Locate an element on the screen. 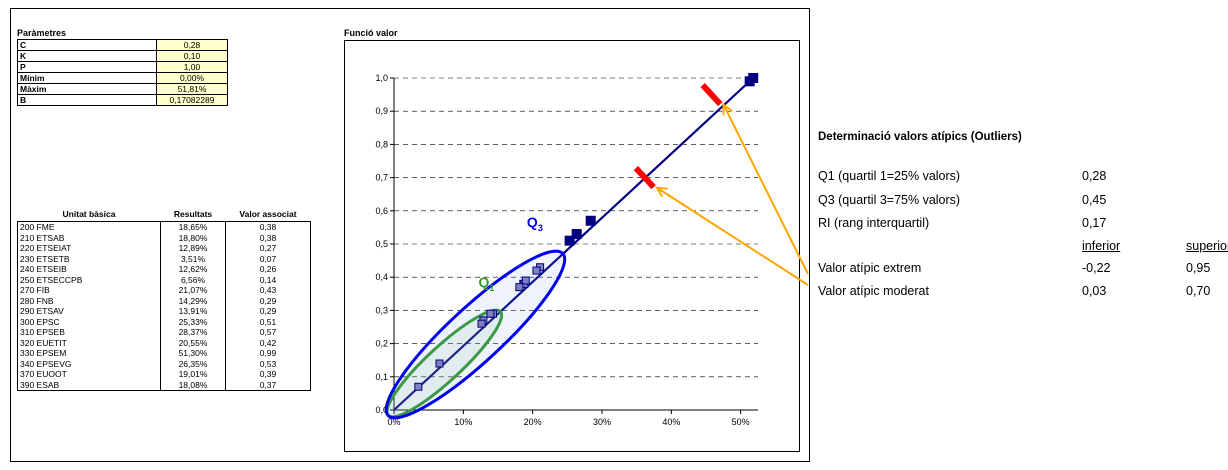 The width and height of the screenshot is (1228, 470). unit-value: 0,26 is located at coordinates (268, 269).